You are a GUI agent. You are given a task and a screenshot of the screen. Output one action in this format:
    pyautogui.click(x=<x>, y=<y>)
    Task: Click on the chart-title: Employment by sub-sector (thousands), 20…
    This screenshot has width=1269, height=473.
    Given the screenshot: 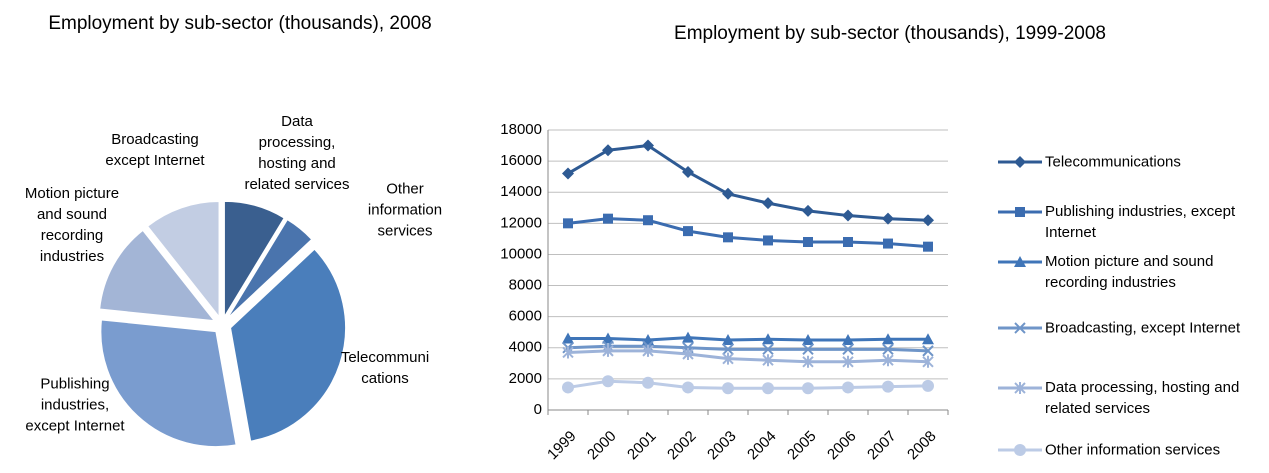 What is the action you would take?
    pyautogui.click(x=240, y=23)
    